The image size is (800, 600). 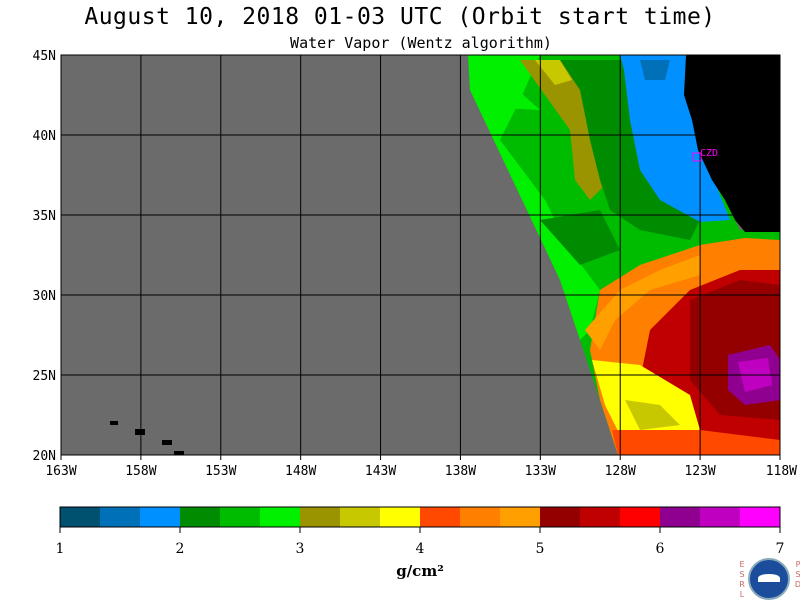 I want to click on lat-label: 40N, so click(x=44, y=136).